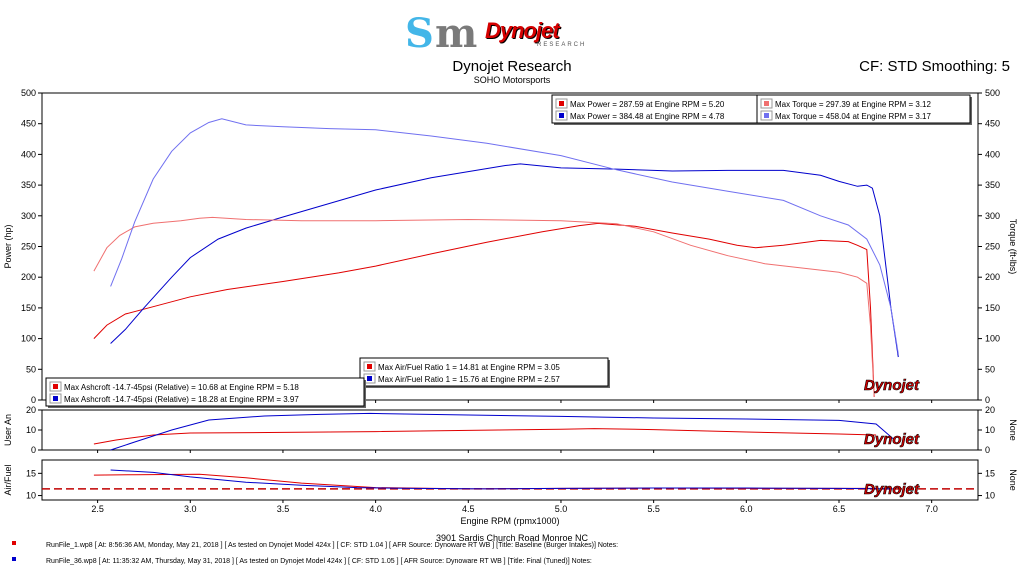 Image resolution: width=1024 pixels, height=576 pixels. Describe the element at coordinates (28, 216) in the screenshot. I see `y-tick-label-left: 300` at that location.